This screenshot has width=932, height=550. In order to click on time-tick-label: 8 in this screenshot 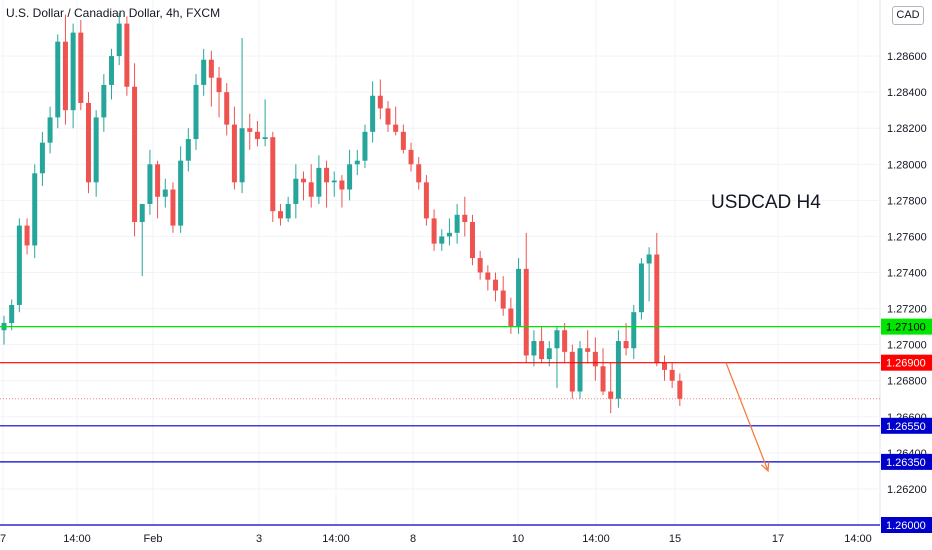, I will do `click(413, 539)`.